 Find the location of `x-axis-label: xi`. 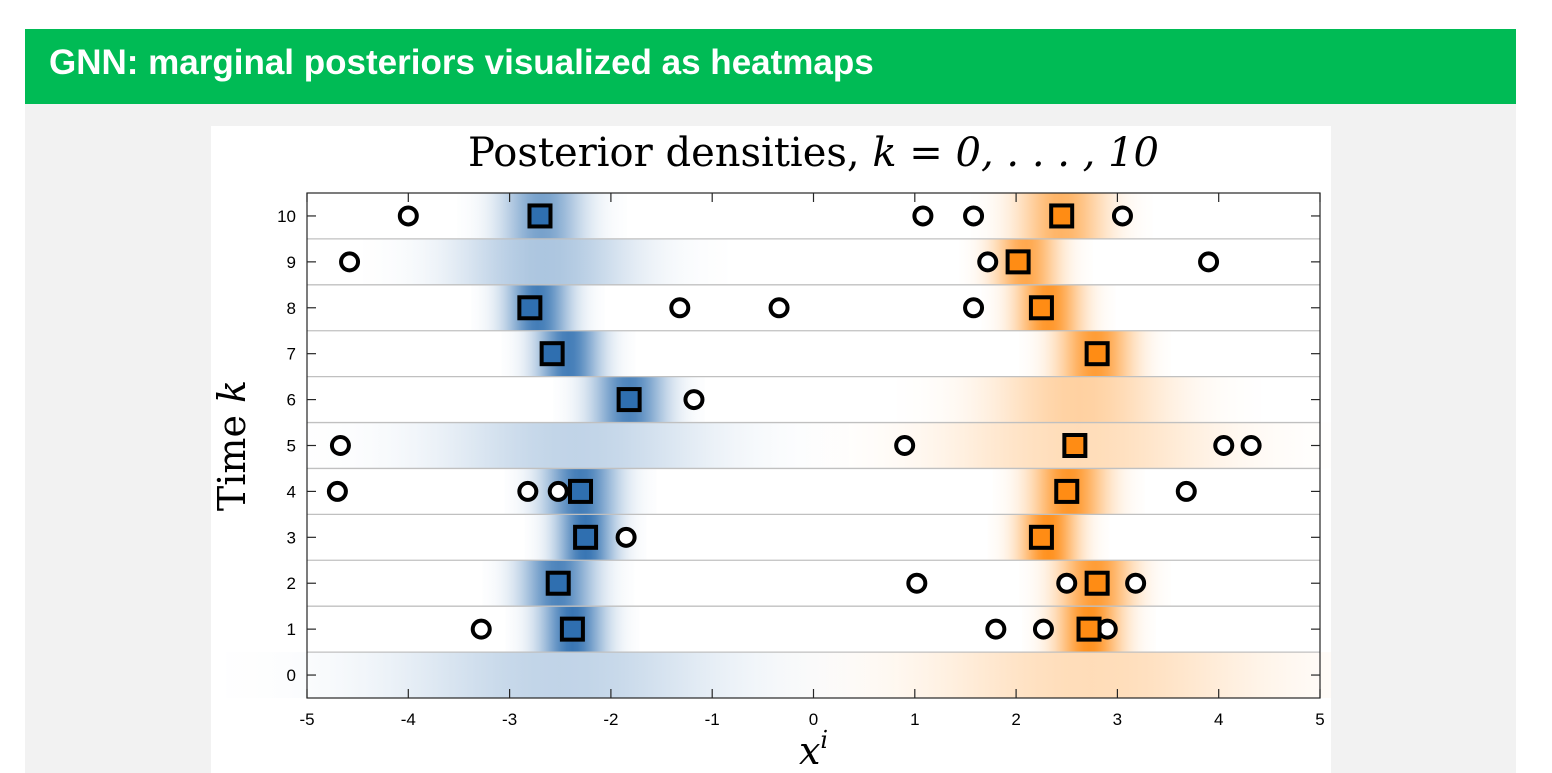

x-axis-label: xi is located at coordinates (813, 749).